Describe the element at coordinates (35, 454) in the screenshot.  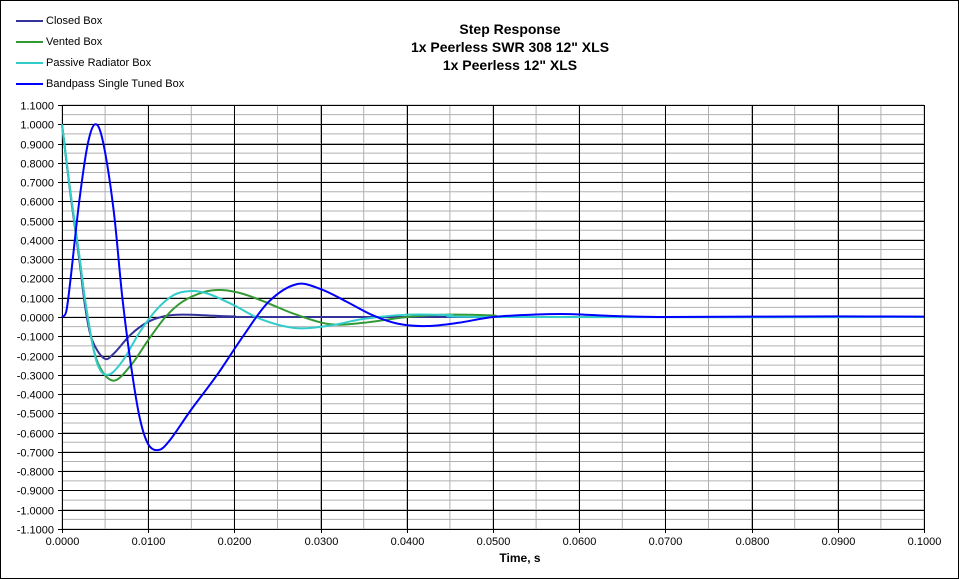
I see `y-tick-label: -0.7000` at that location.